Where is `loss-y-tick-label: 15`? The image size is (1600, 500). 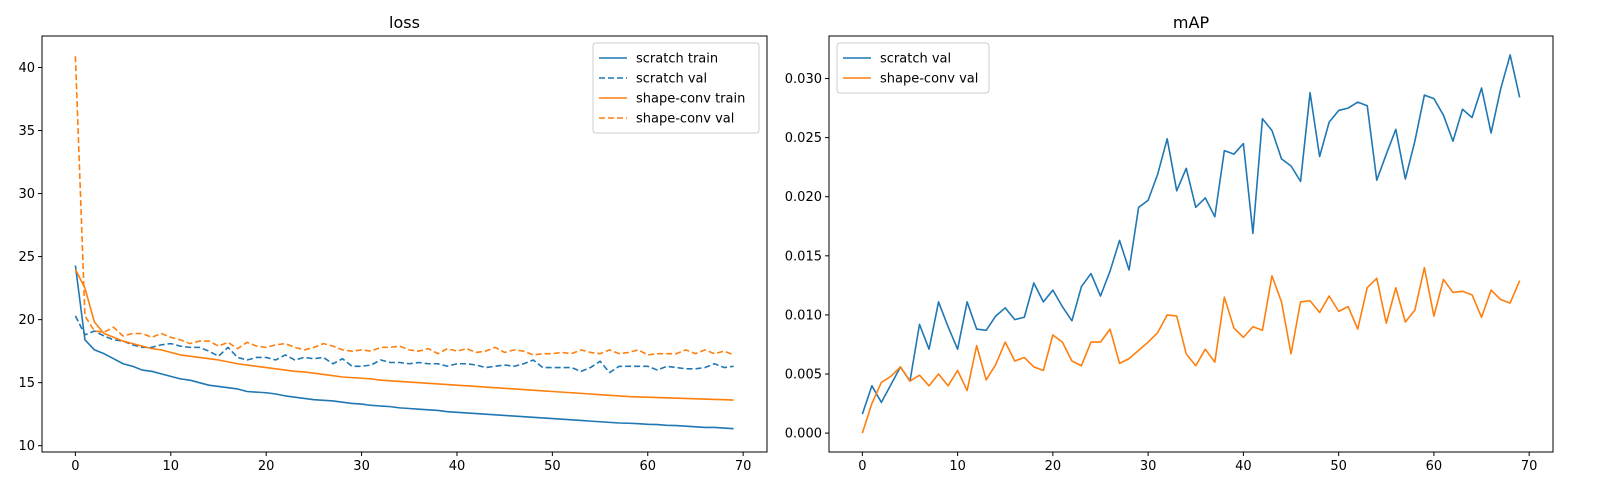 loss-y-tick-label: 15 is located at coordinates (26, 383).